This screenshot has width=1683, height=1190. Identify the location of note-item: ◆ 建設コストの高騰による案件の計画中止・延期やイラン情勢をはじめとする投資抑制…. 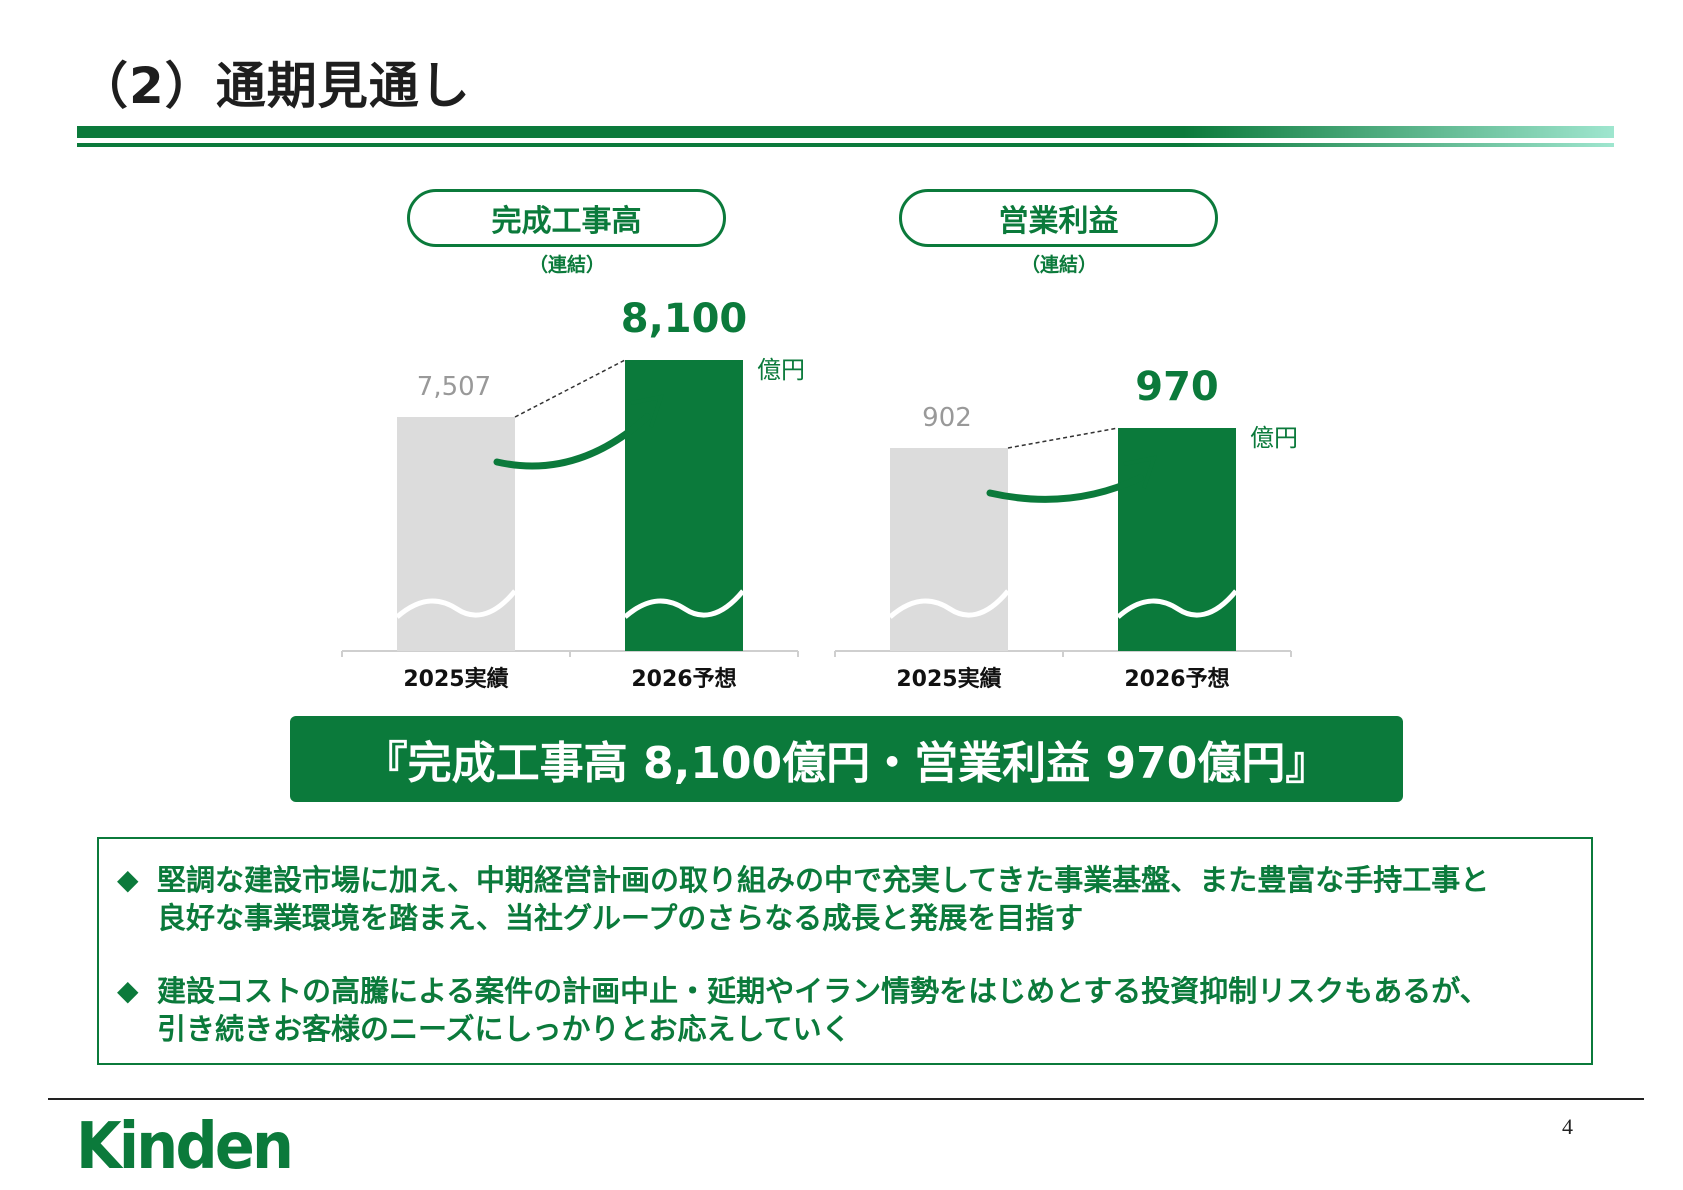
(847, 1010).